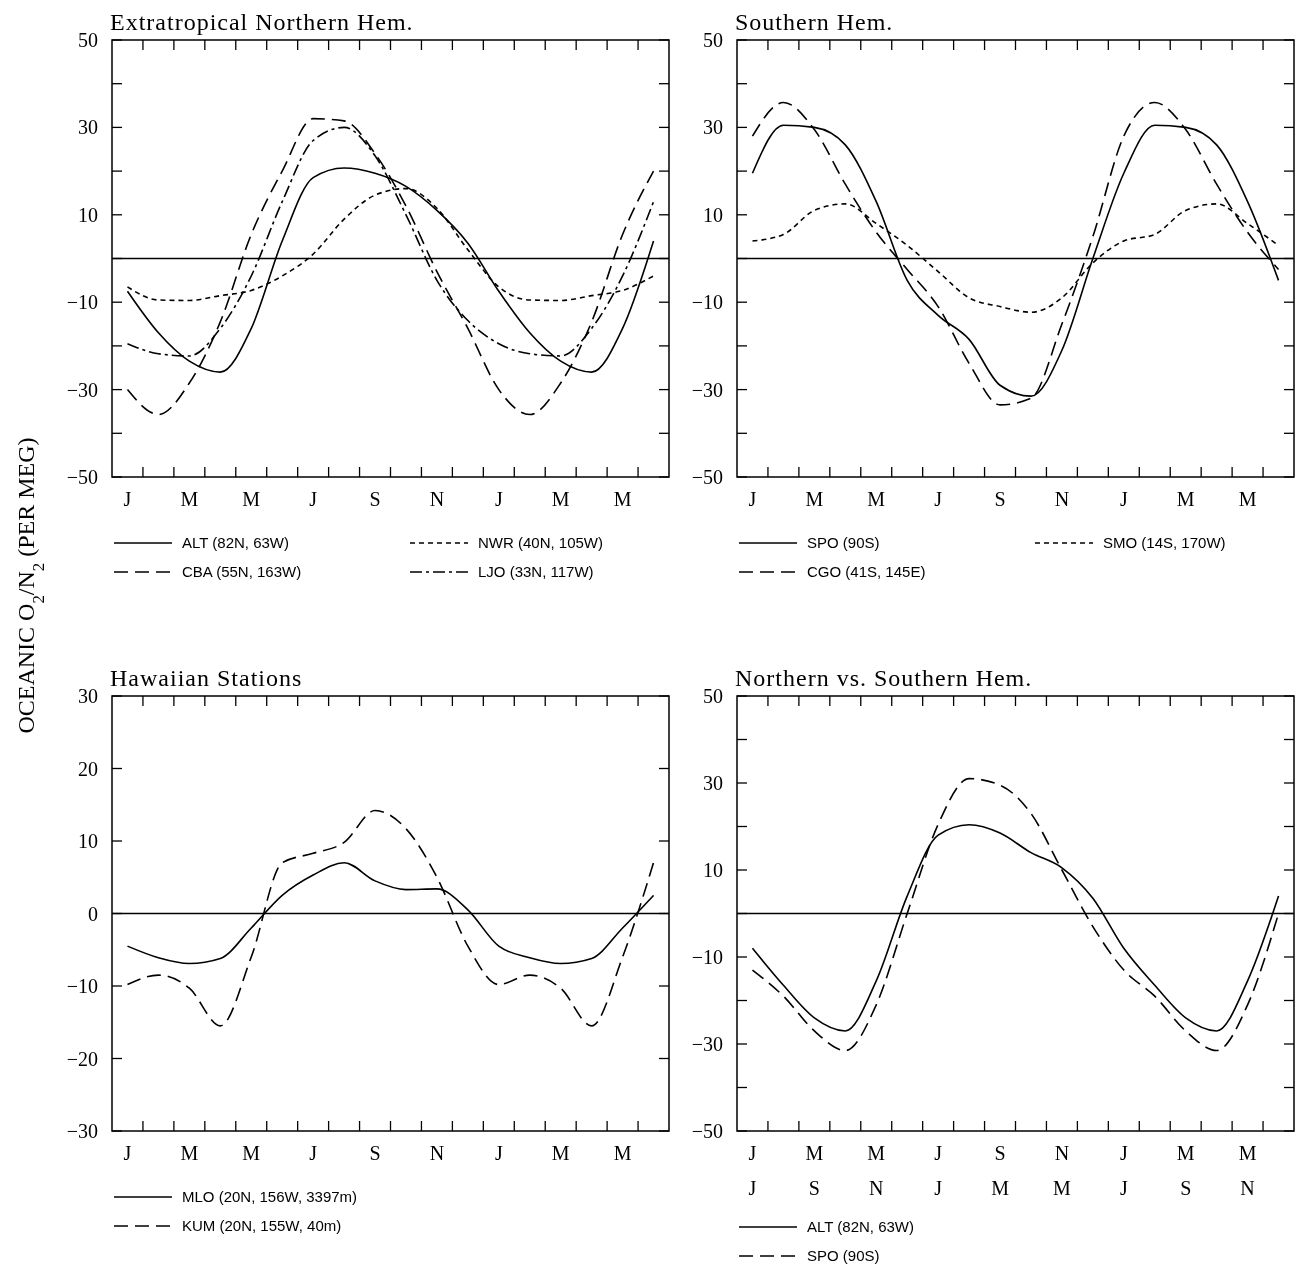 The width and height of the screenshot is (1302, 1265). I want to click on legend-label: LJO (33N, 117W), so click(536, 572).